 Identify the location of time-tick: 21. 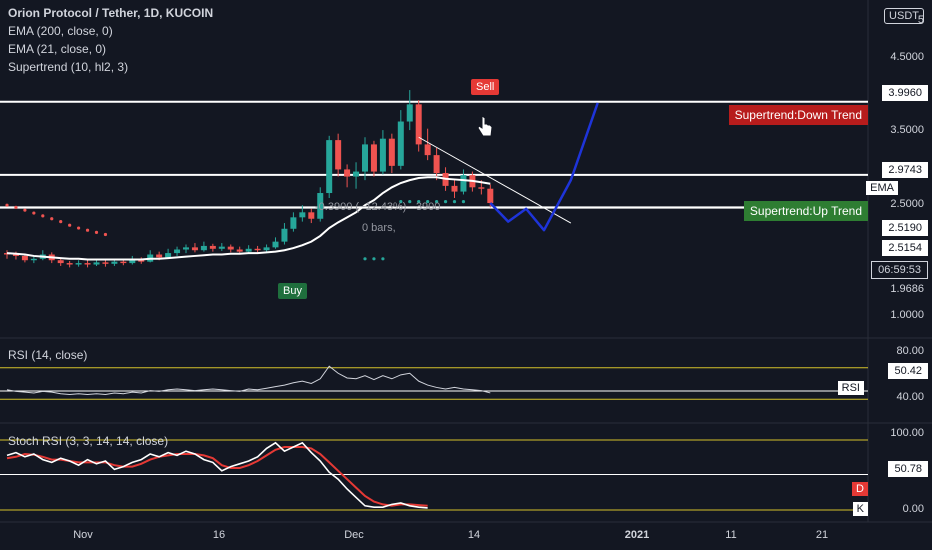
(822, 535).